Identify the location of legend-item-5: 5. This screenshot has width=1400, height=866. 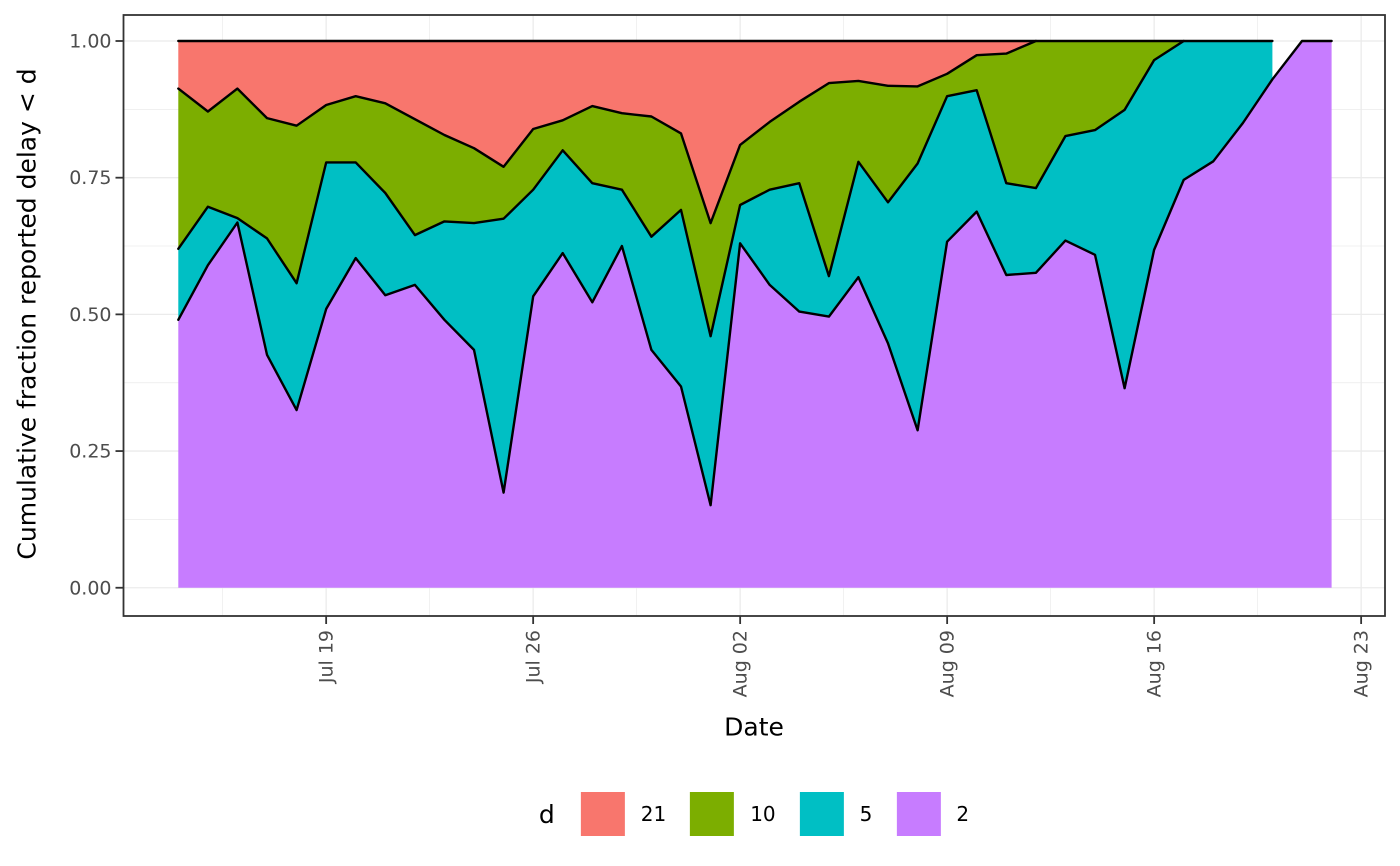
(836, 814).